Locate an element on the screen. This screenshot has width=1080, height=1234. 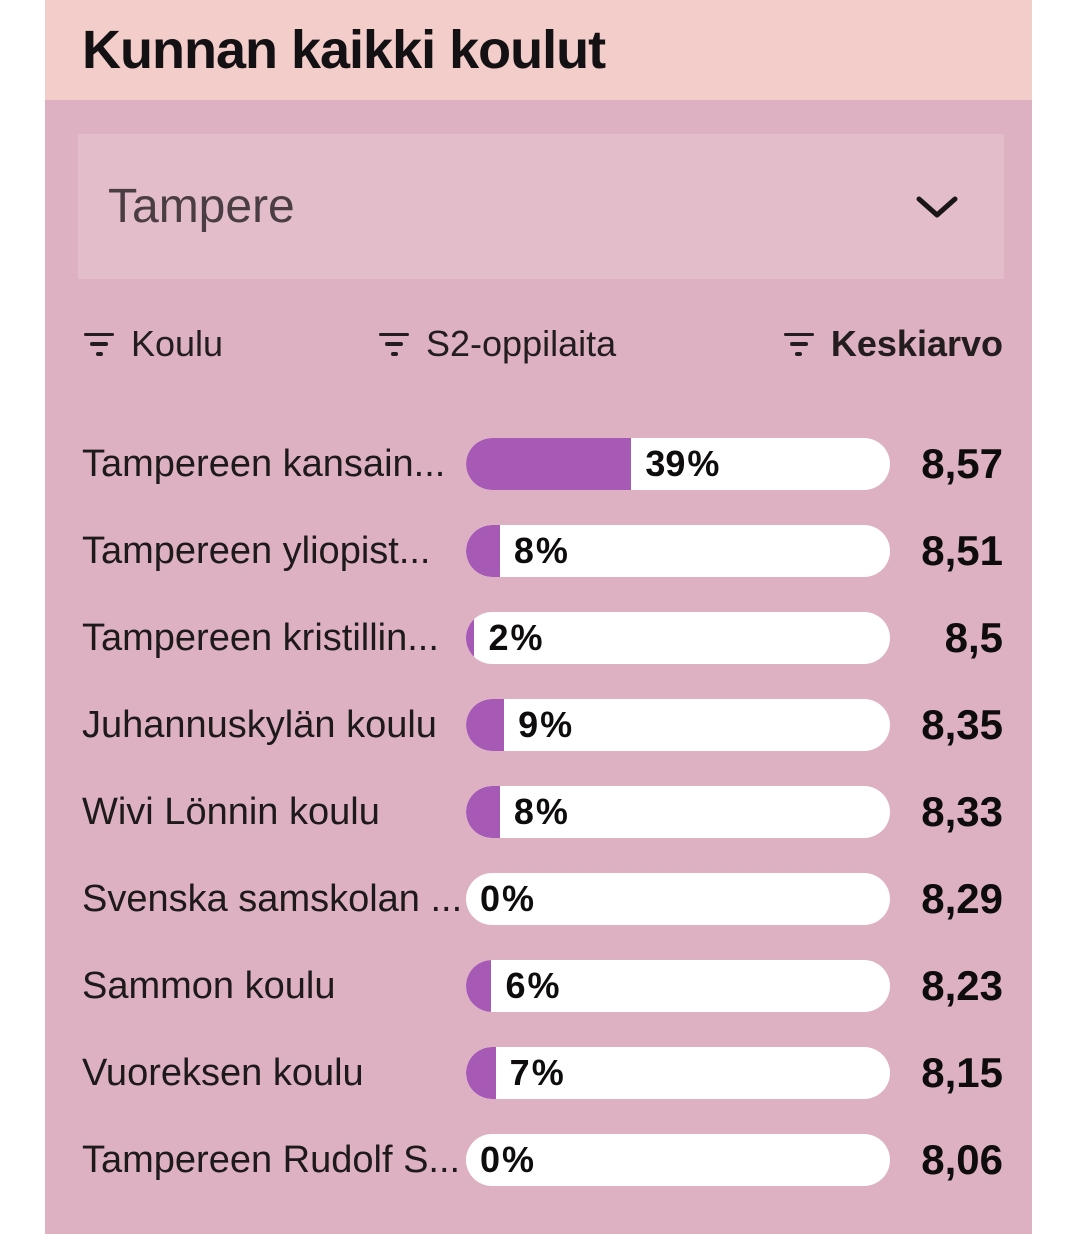
average-value: 8,33 is located at coordinates (962, 811).